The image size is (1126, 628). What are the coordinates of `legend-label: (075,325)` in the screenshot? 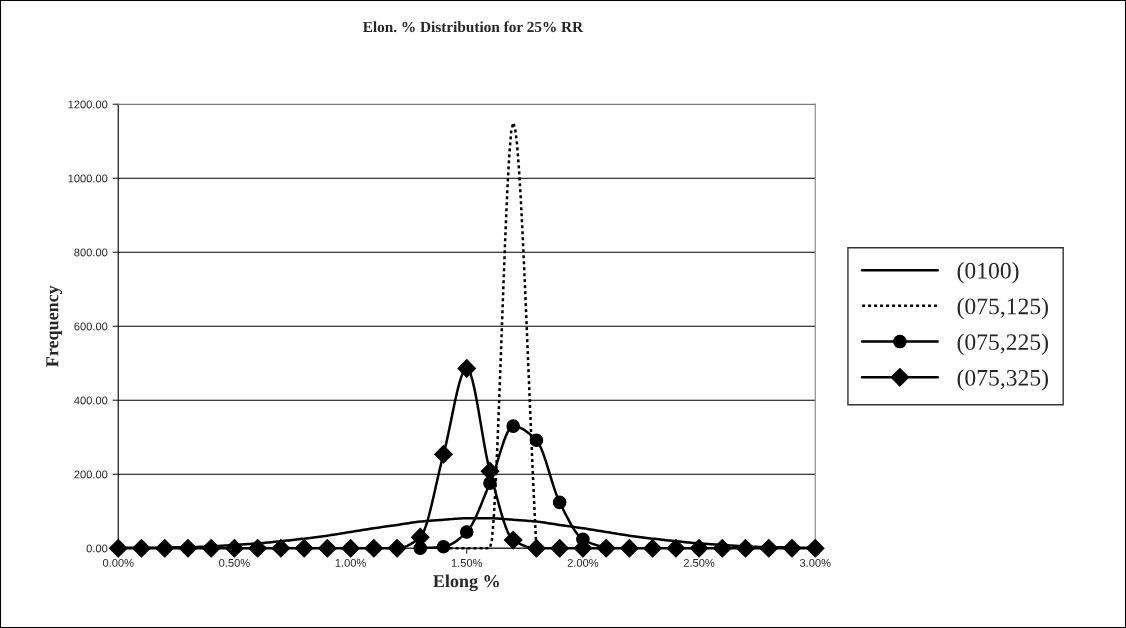 It's located at (1002, 380).